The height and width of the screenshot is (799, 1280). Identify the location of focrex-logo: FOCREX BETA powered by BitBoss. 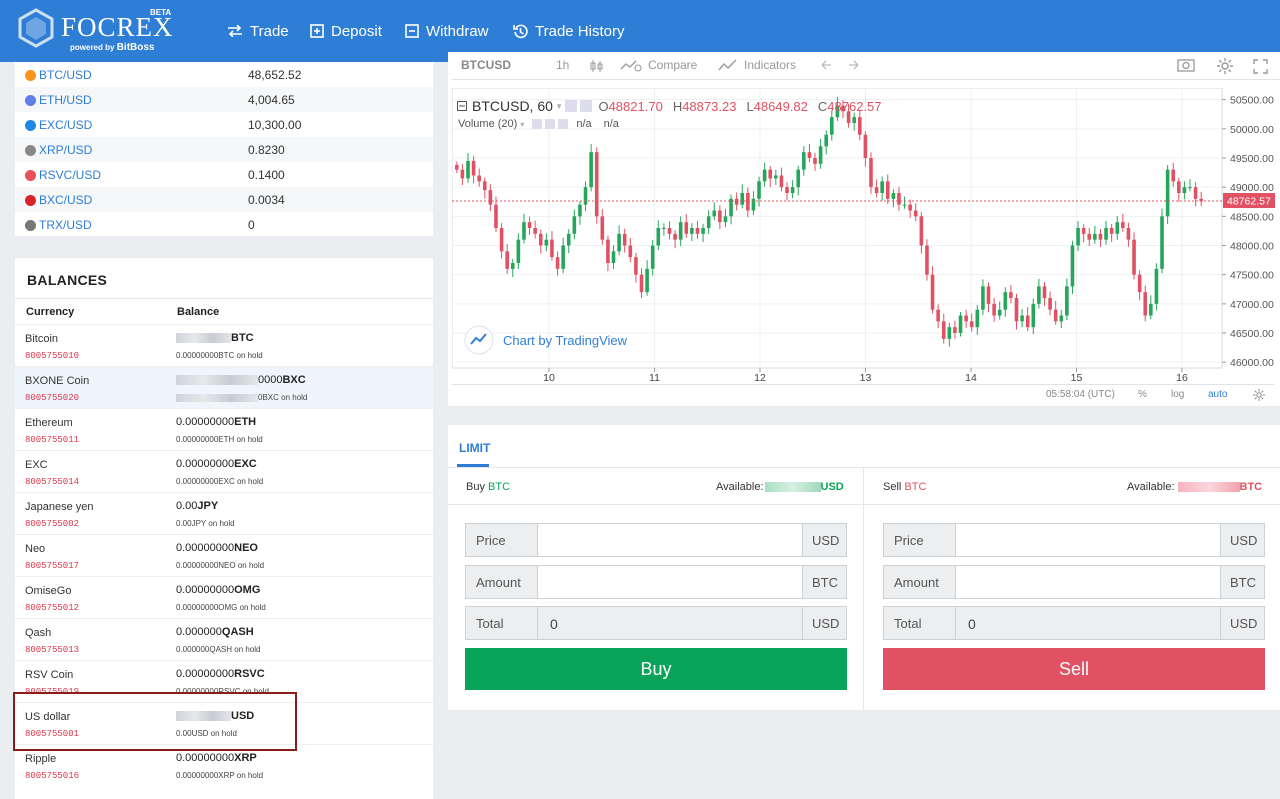
(98, 32).